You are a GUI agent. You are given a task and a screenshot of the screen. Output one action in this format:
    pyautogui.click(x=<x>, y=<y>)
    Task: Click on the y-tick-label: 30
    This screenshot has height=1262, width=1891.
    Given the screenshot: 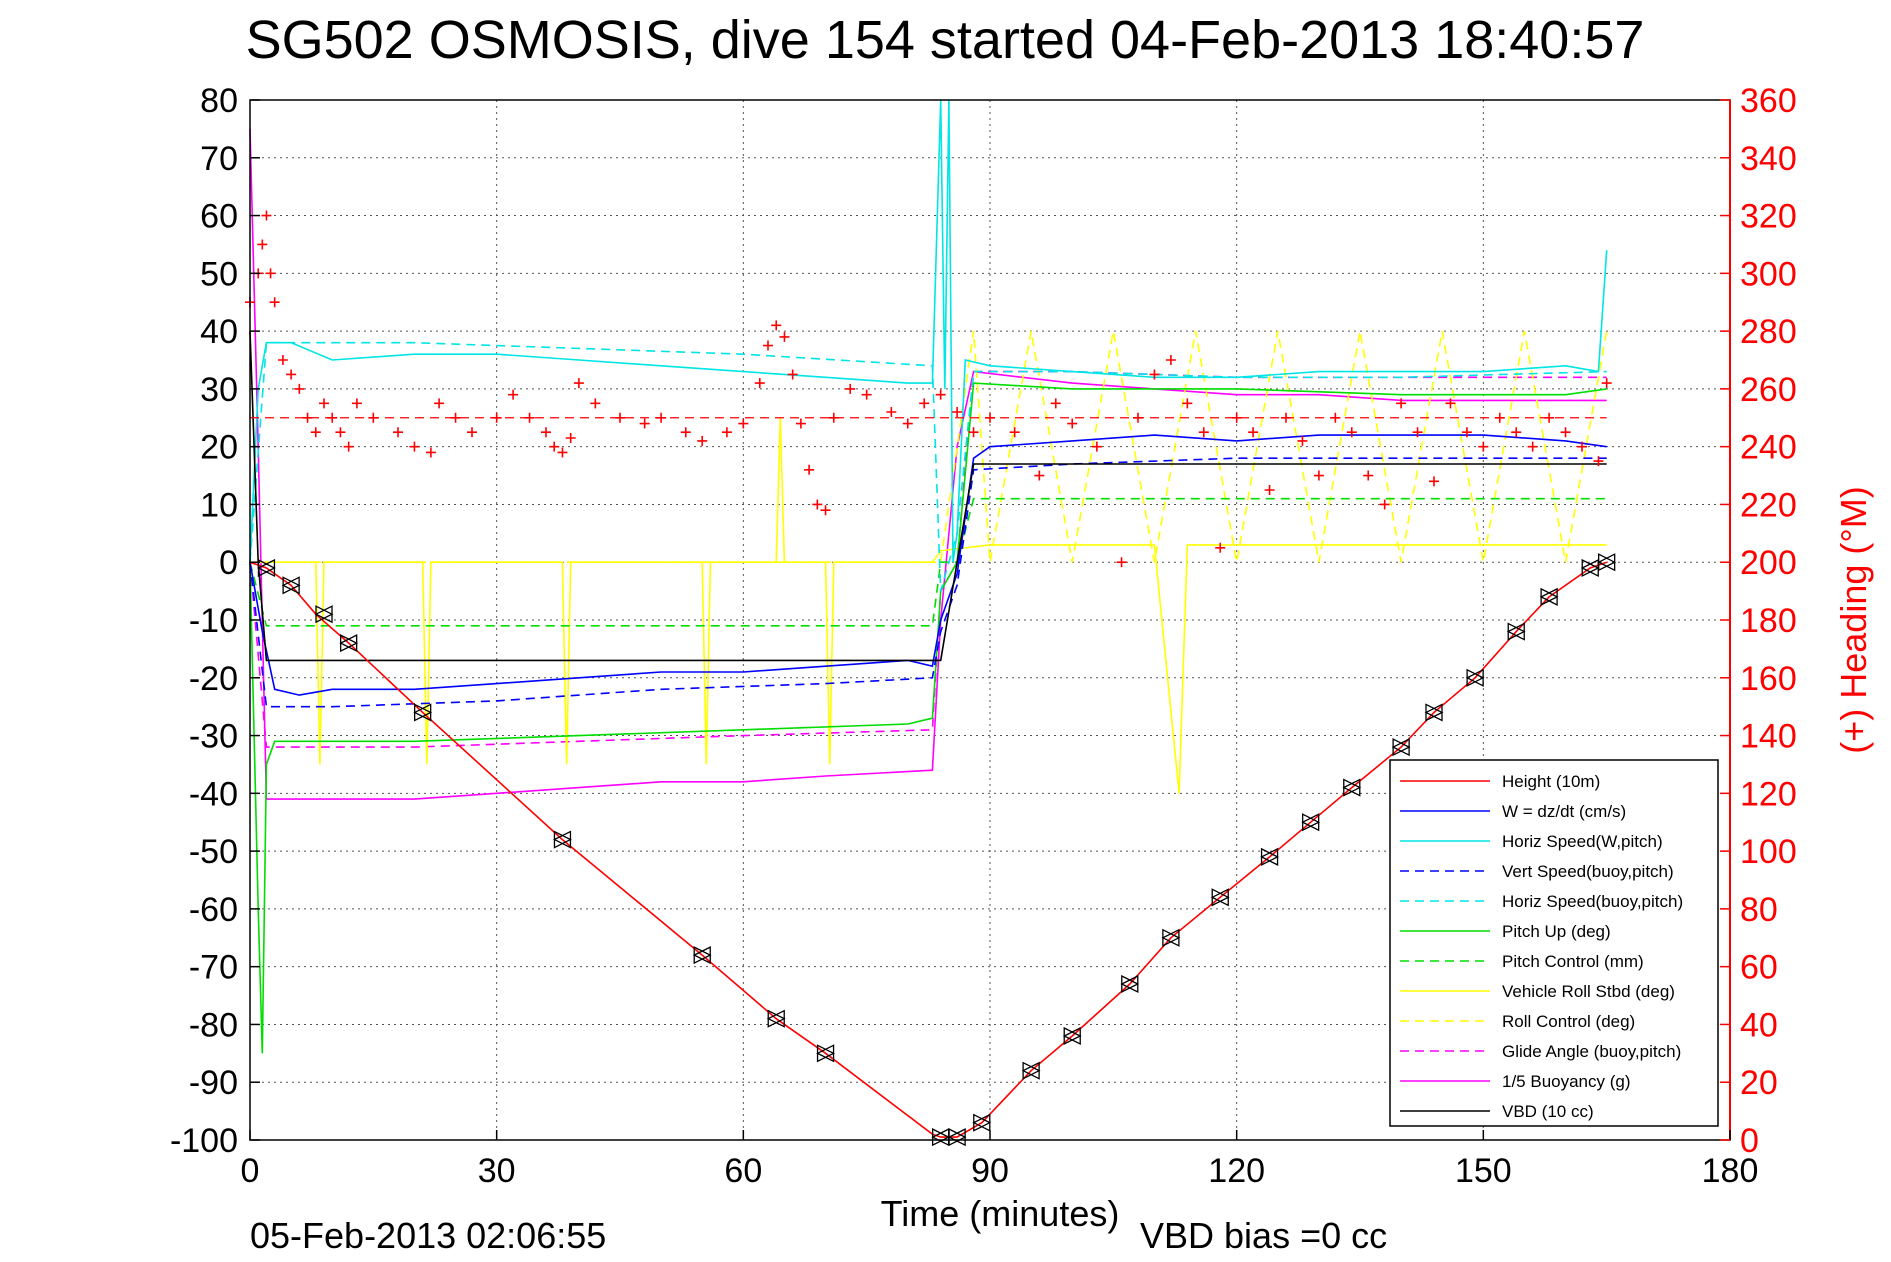 What is the action you would take?
    pyautogui.click(x=219, y=390)
    